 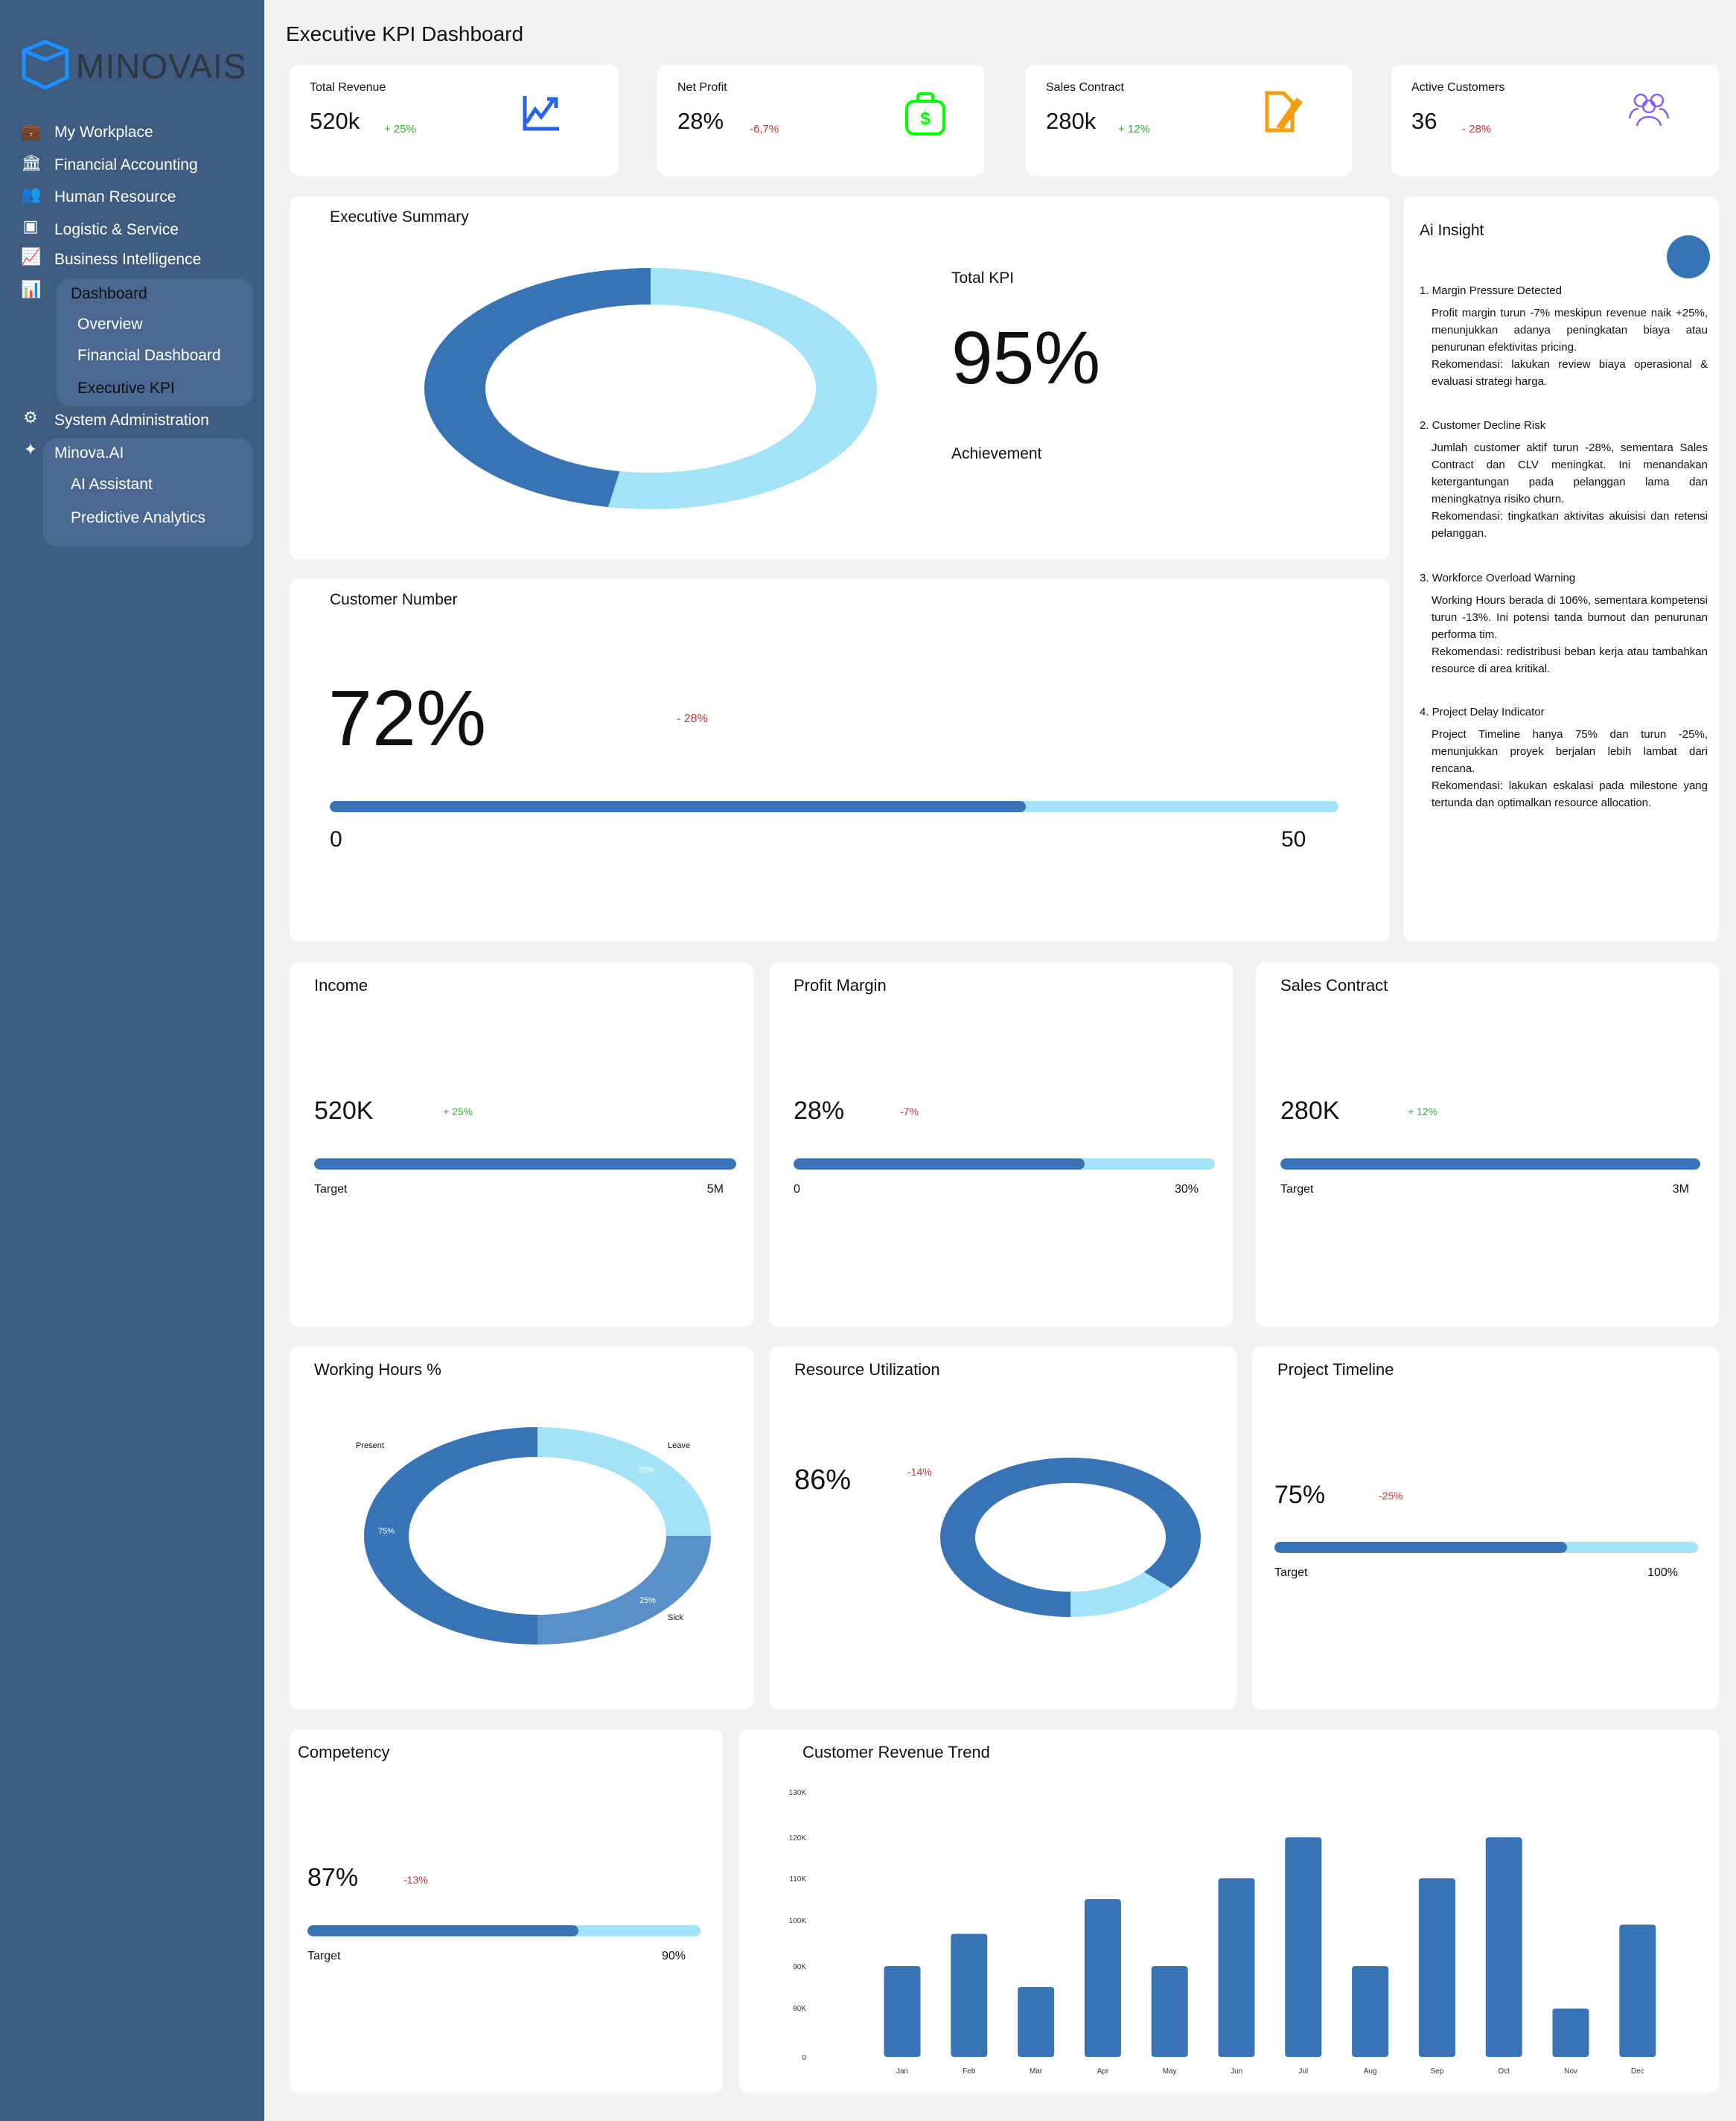 What do you see at coordinates (131, 420) in the screenshot?
I see `nav-system-administration: System Administration` at bounding box center [131, 420].